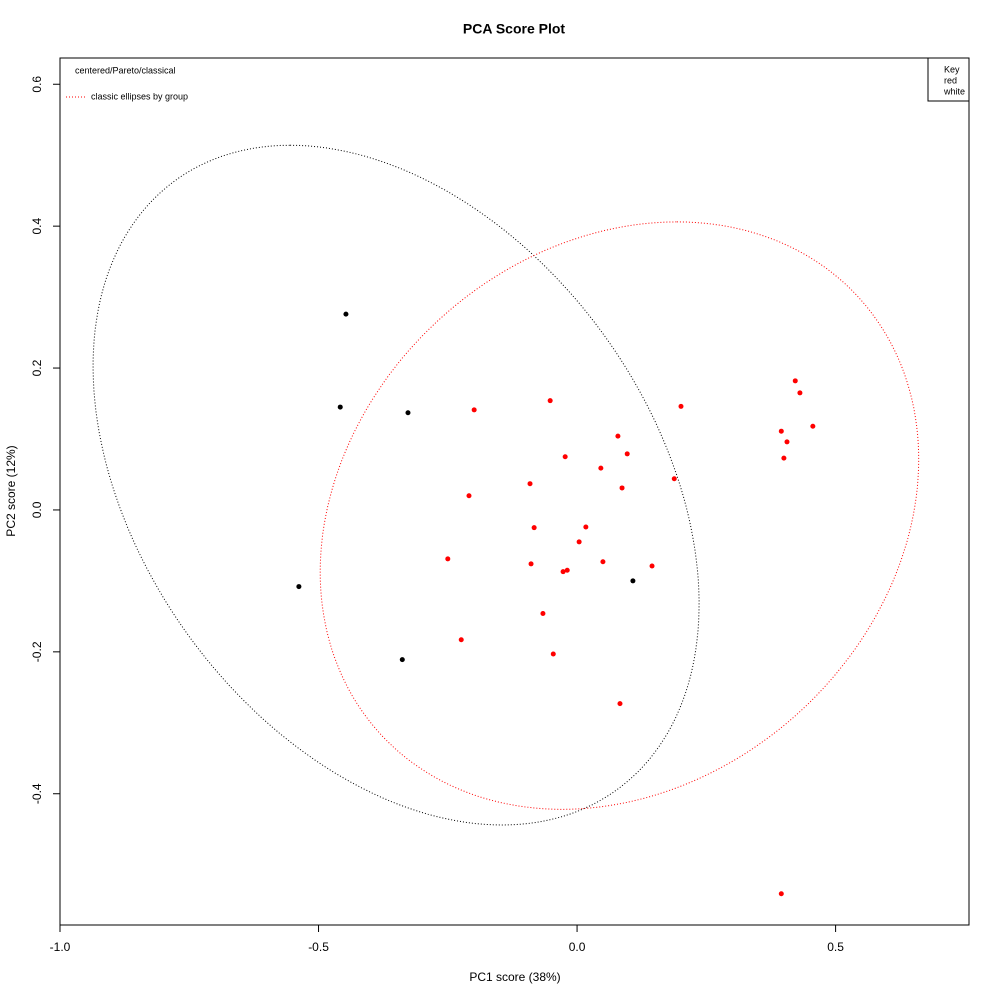 Image resolution: width=1000 pixels, height=1000 pixels. Describe the element at coordinates (514, 29) in the screenshot. I see `chart-title: PCA Score Plot` at that location.